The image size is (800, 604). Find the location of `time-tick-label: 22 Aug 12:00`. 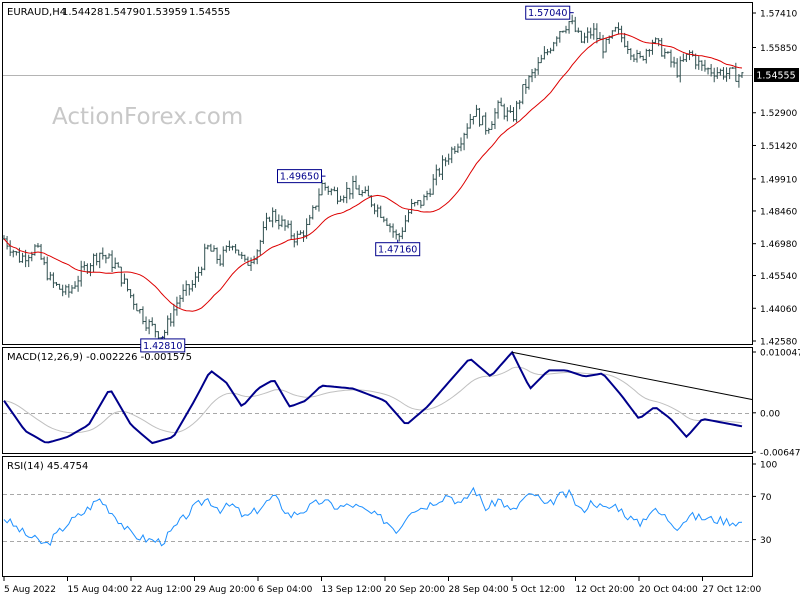

time-tick-label: 22 Aug 12:00 is located at coordinates (161, 590).